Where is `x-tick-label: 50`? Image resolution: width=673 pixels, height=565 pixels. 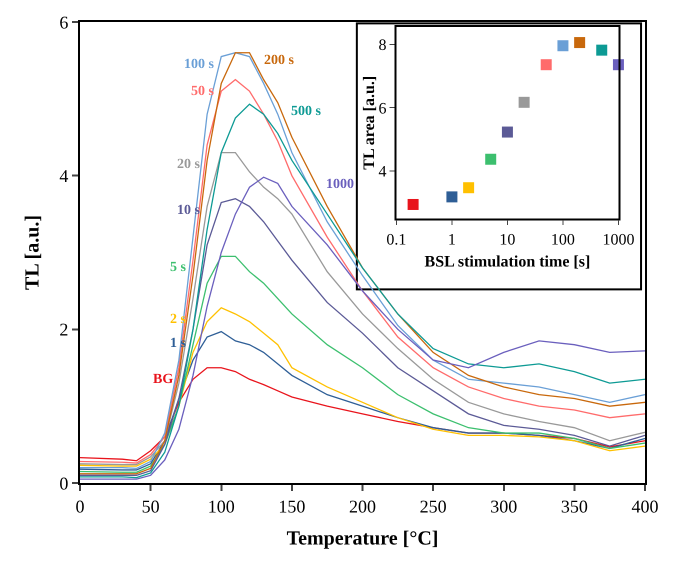
x-tick-label: 50 is located at coordinates (151, 506).